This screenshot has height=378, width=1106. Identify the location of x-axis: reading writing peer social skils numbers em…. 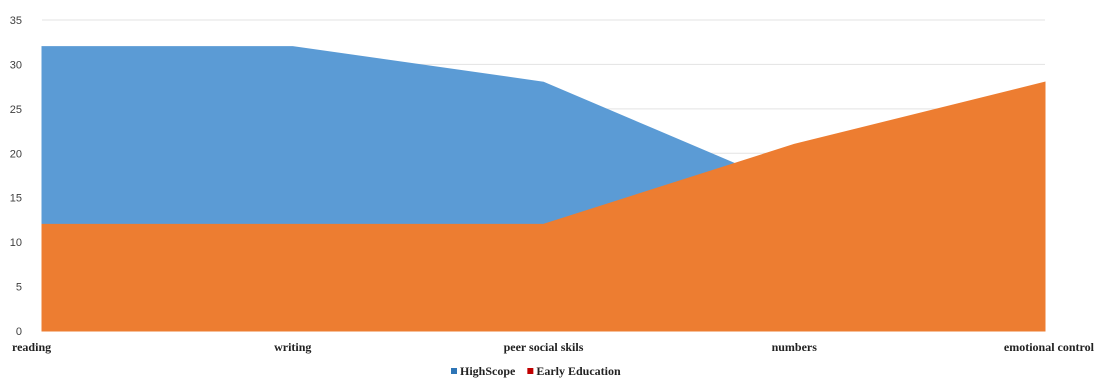
(553, 347).